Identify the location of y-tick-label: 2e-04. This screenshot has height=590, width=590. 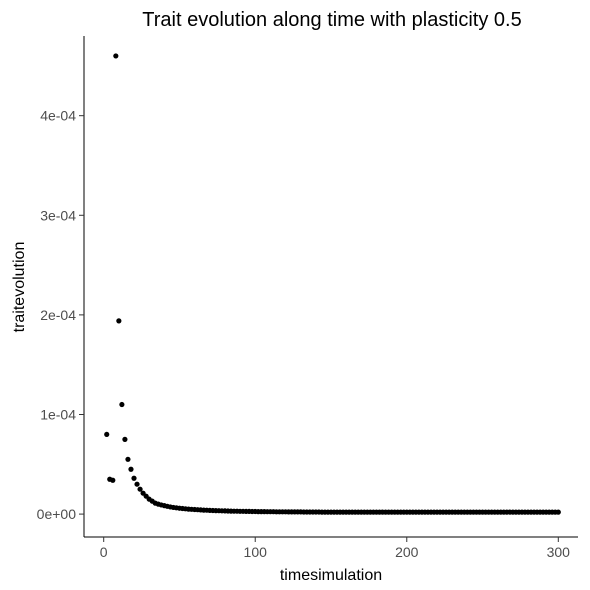
(58, 315).